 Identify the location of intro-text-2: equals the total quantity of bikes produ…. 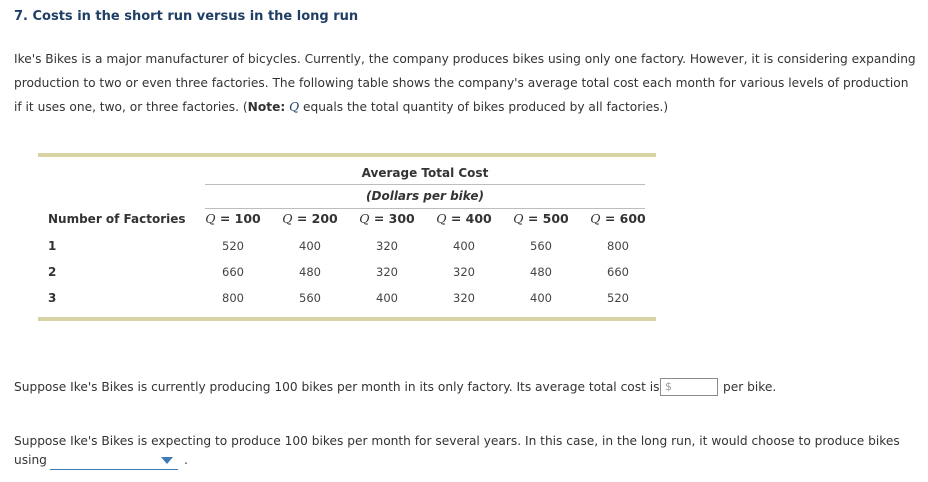
(484, 107).